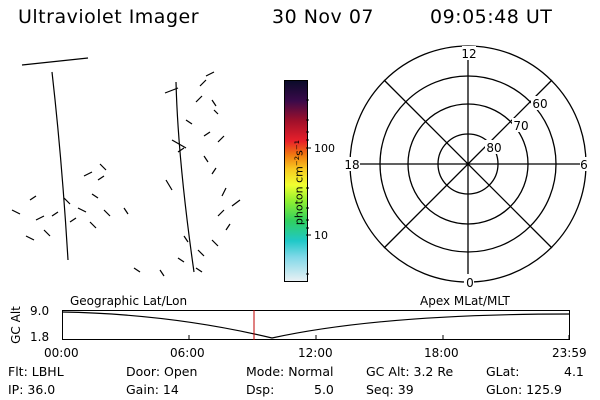 This screenshot has height=400, width=600. I want to click on polar-label-6: 6, so click(584, 165).